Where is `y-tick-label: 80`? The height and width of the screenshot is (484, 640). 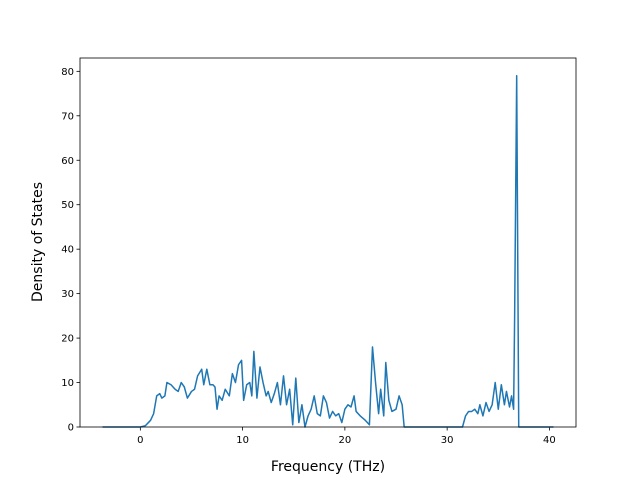 y-tick-label: 80 is located at coordinates (67, 72).